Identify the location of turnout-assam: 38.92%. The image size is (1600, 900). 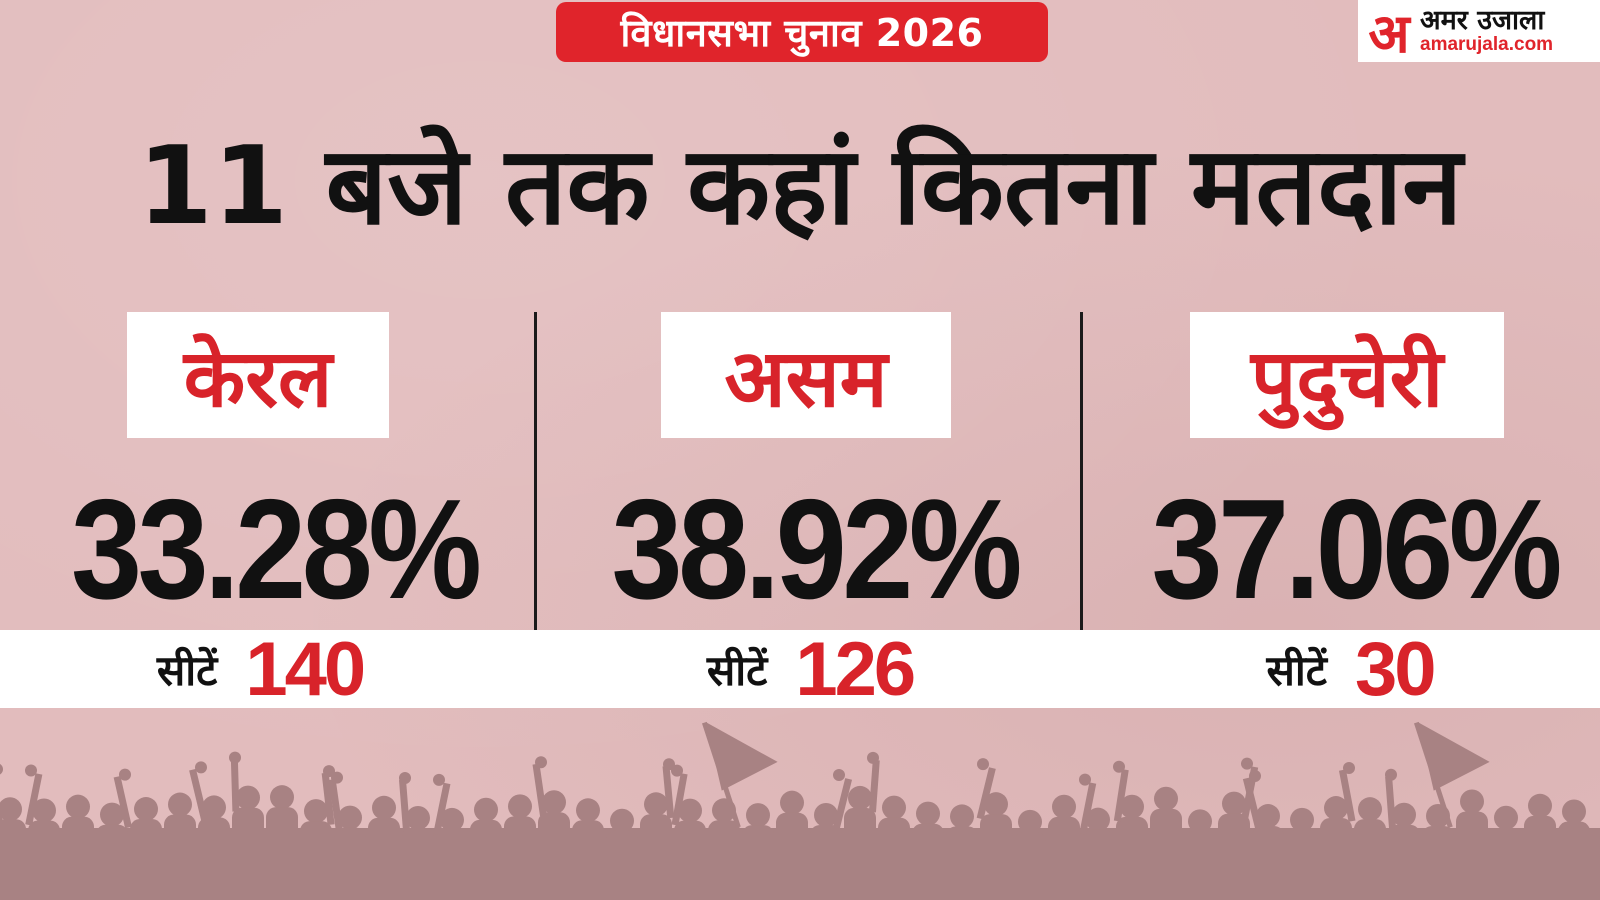
(817, 549).